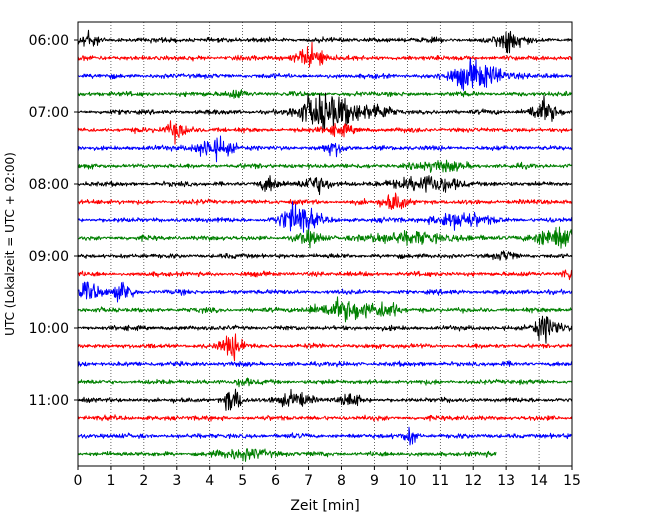 Image resolution: width=650 pixels, height=520 pixels. What do you see at coordinates (407, 481) in the screenshot?
I see `x-tick-label-10: 10` at bounding box center [407, 481].